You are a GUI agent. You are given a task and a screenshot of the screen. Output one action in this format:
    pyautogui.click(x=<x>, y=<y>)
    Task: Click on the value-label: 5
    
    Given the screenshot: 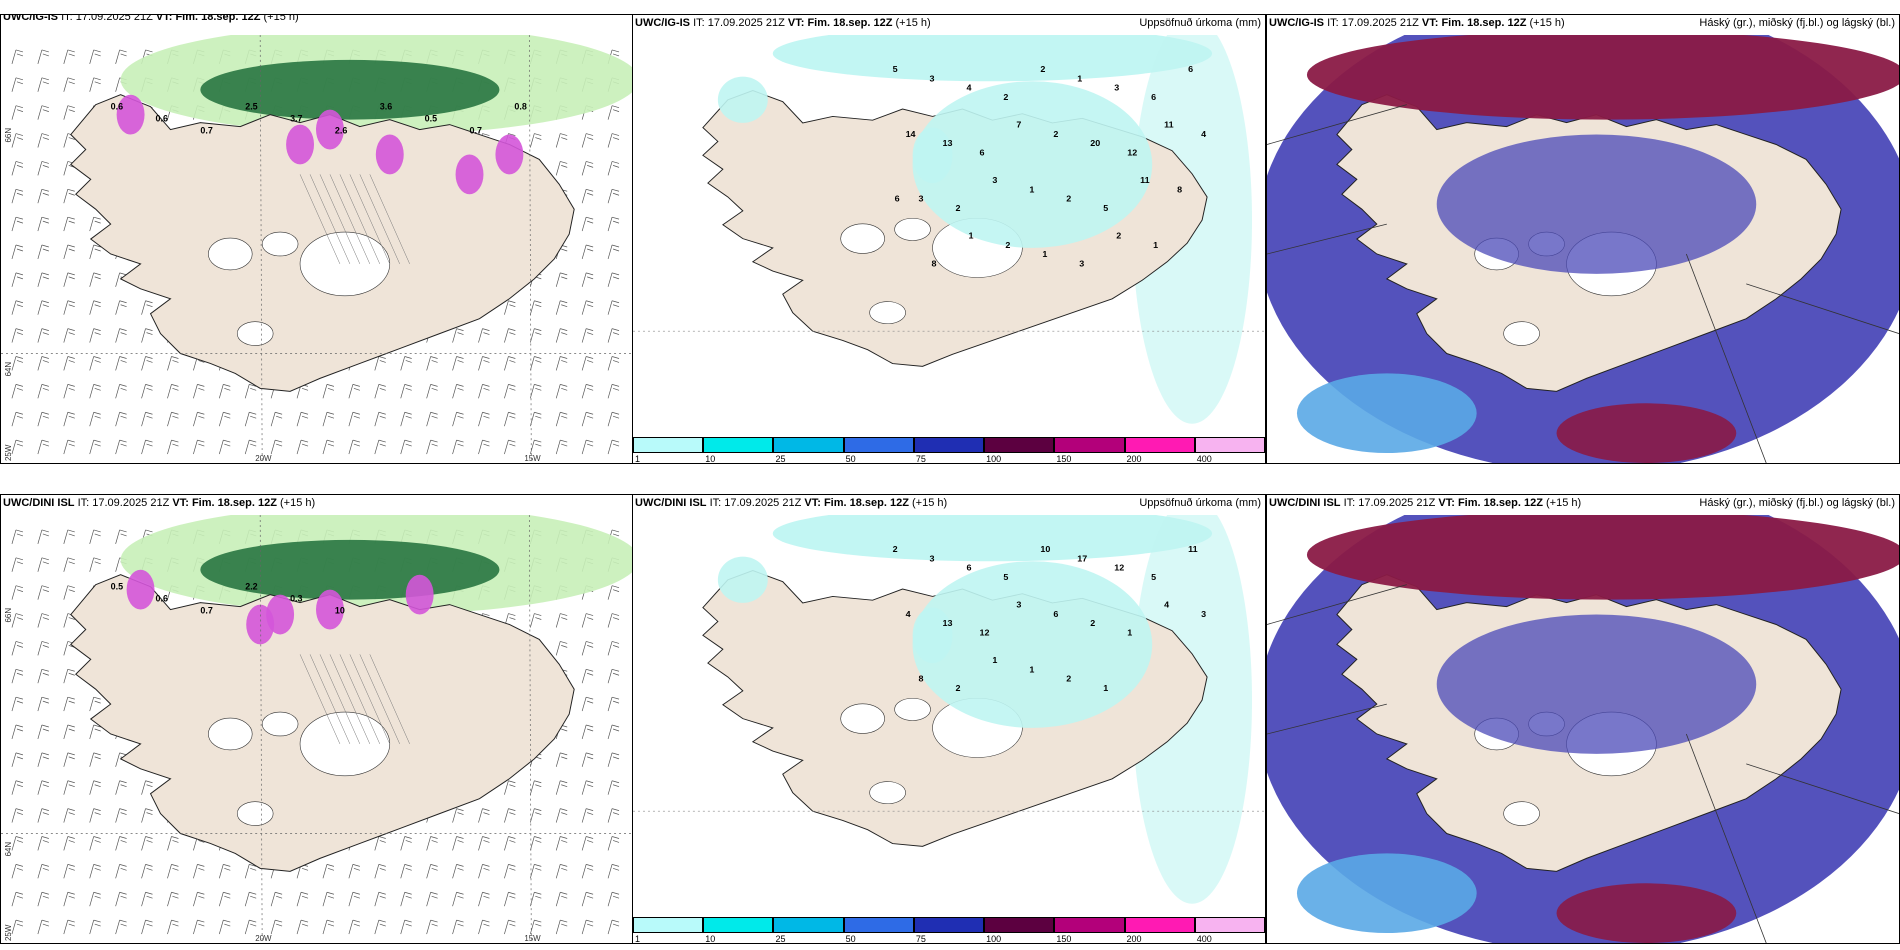 What is the action you would take?
    pyautogui.click(x=1153, y=577)
    